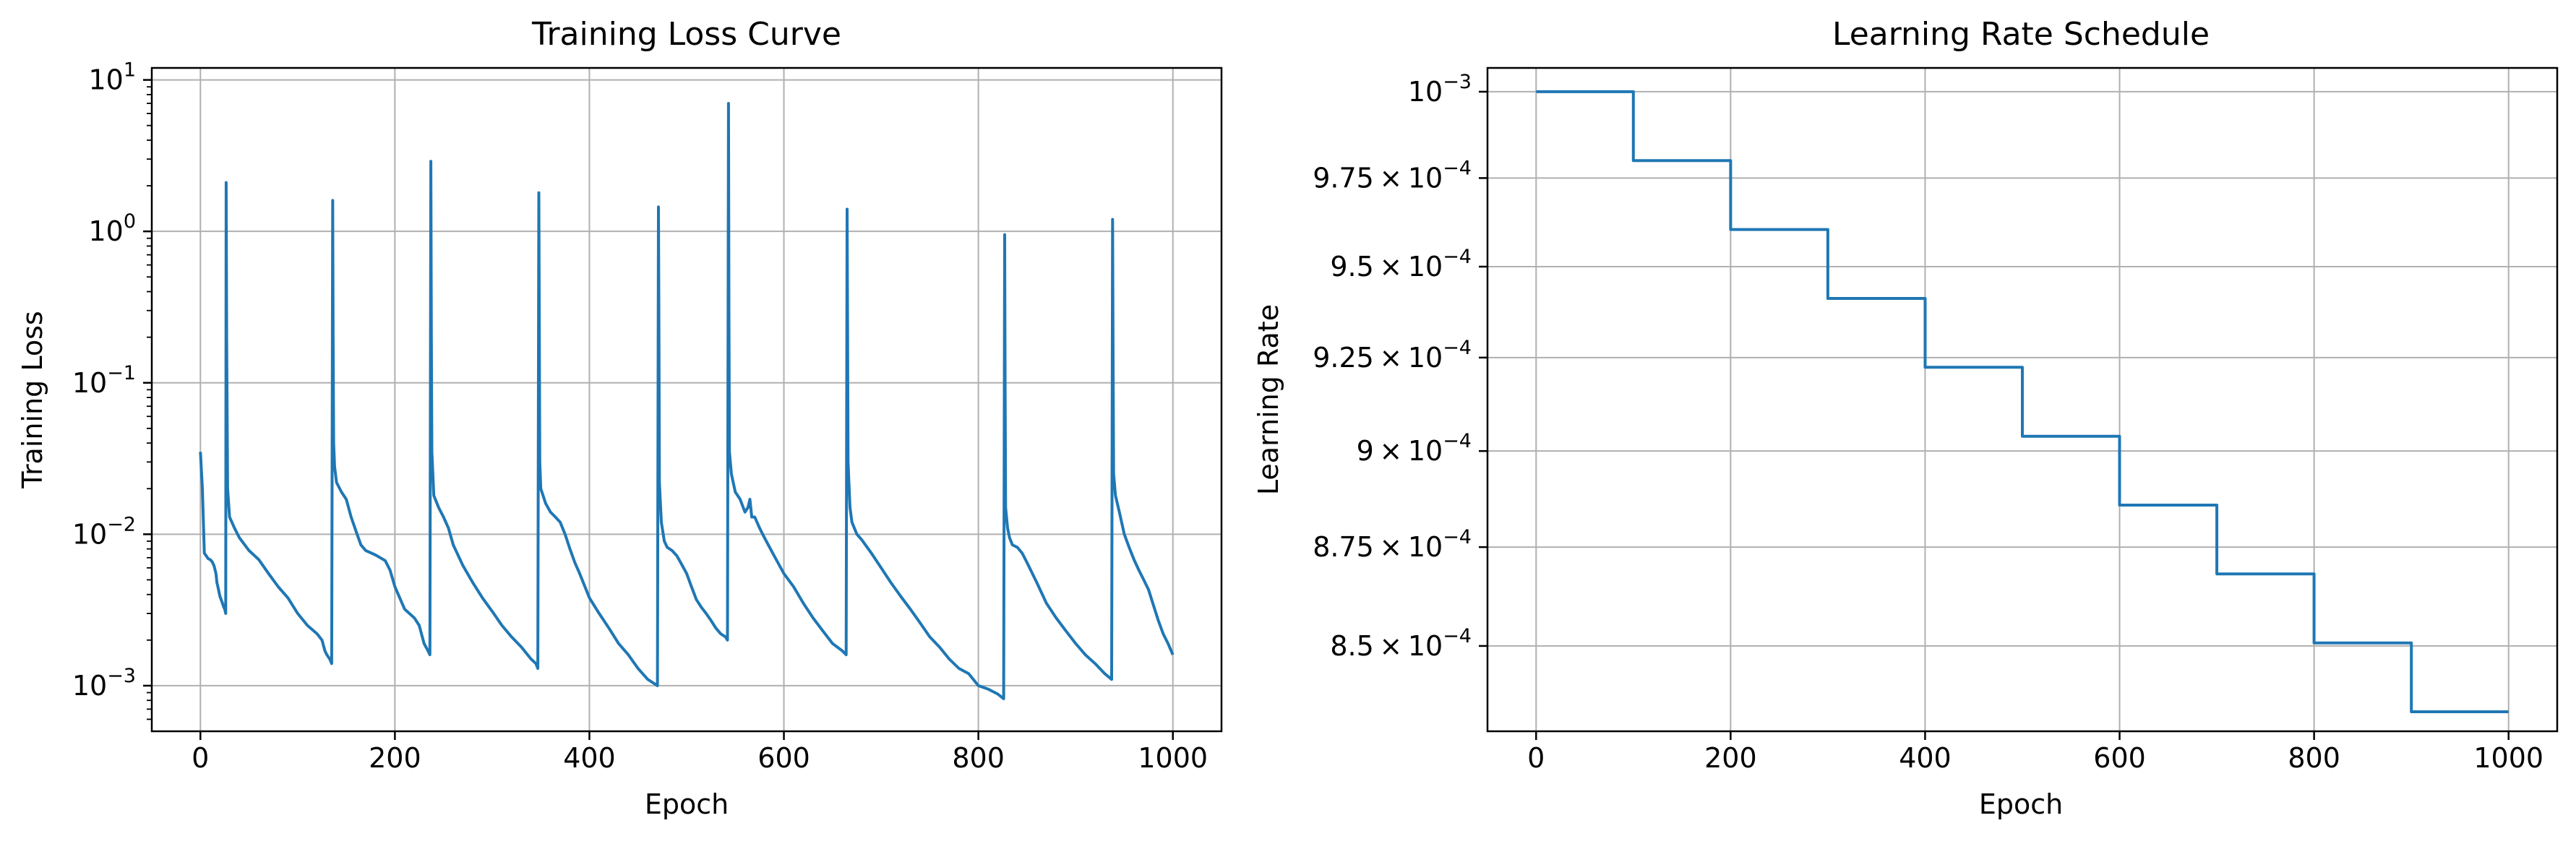 The height and width of the screenshot is (844, 2576). I want to click on lr-x-tick-label: 200, so click(1731, 758).